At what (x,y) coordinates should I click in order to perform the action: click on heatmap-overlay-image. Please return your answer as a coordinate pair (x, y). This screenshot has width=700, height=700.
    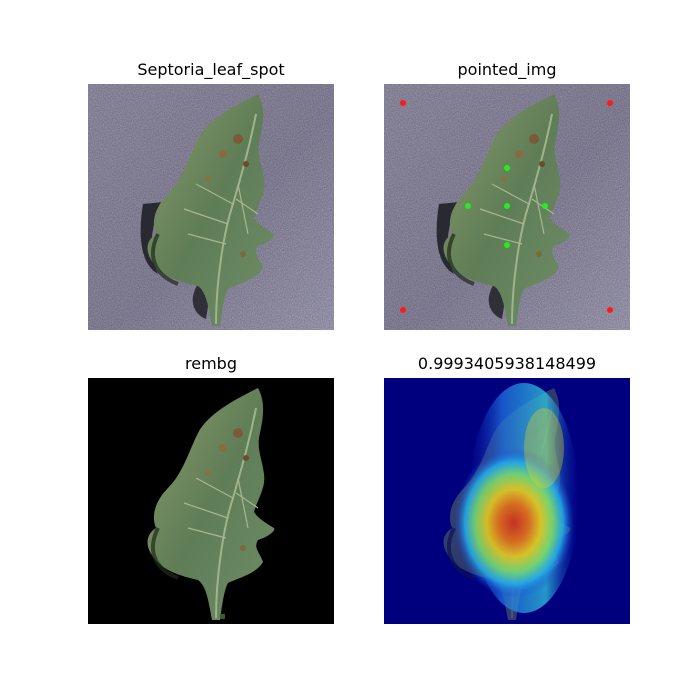
    Looking at the image, I should click on (507, 501).